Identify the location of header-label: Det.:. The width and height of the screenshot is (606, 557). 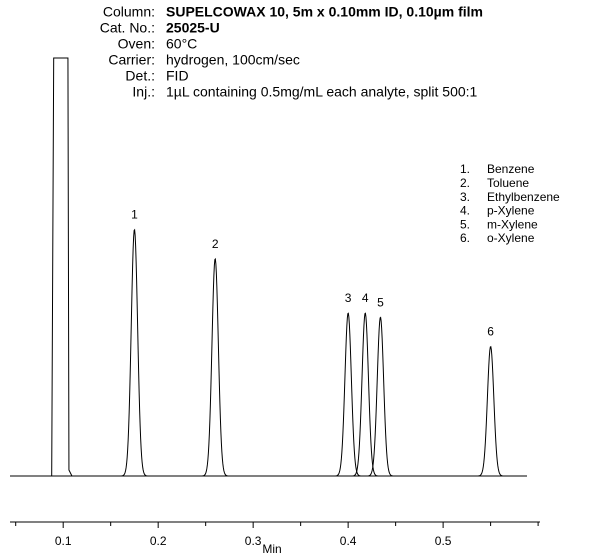
(140, 76).